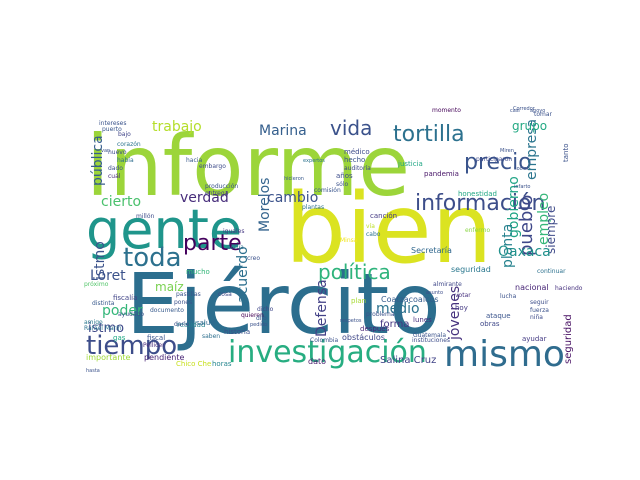 This screenshot has height=480, width=640. Describe the element at coordinates (536, 317) in the screenshot. I see `word: niña` at that location.